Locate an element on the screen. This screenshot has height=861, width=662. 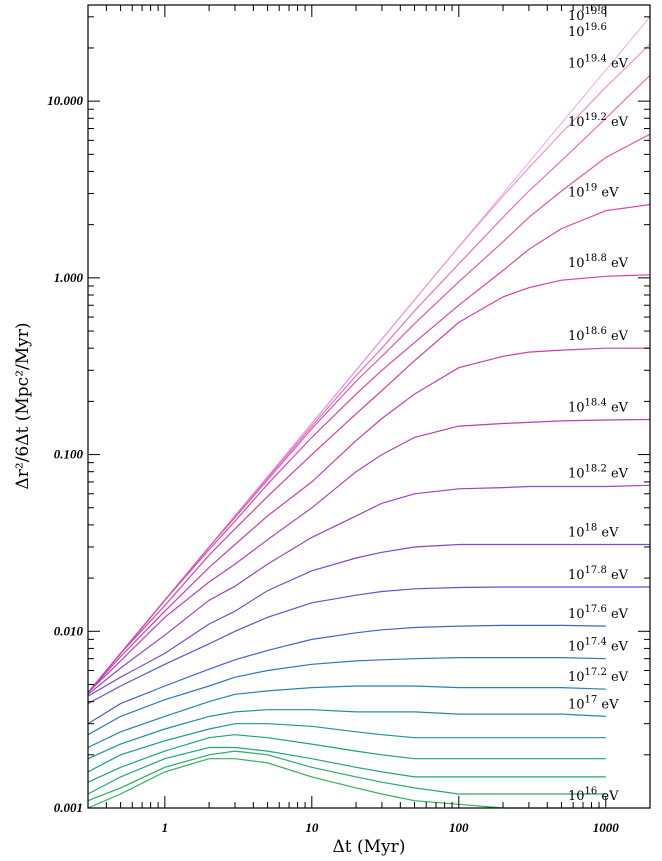
series-label-exponent: 19.6 is located at coordinates (596, 27).